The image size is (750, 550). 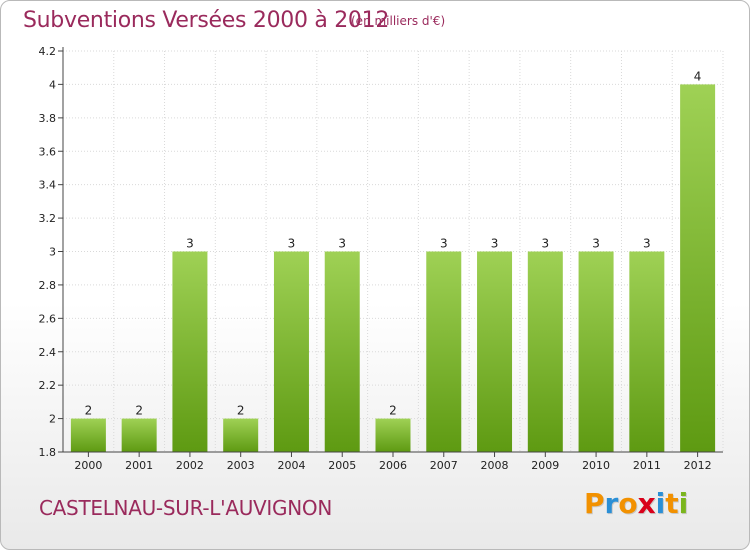 What do you see at coordinates (698, 76) in the screenshot?
I see `bar-value-label: 4` at bounding box center [698, 76].